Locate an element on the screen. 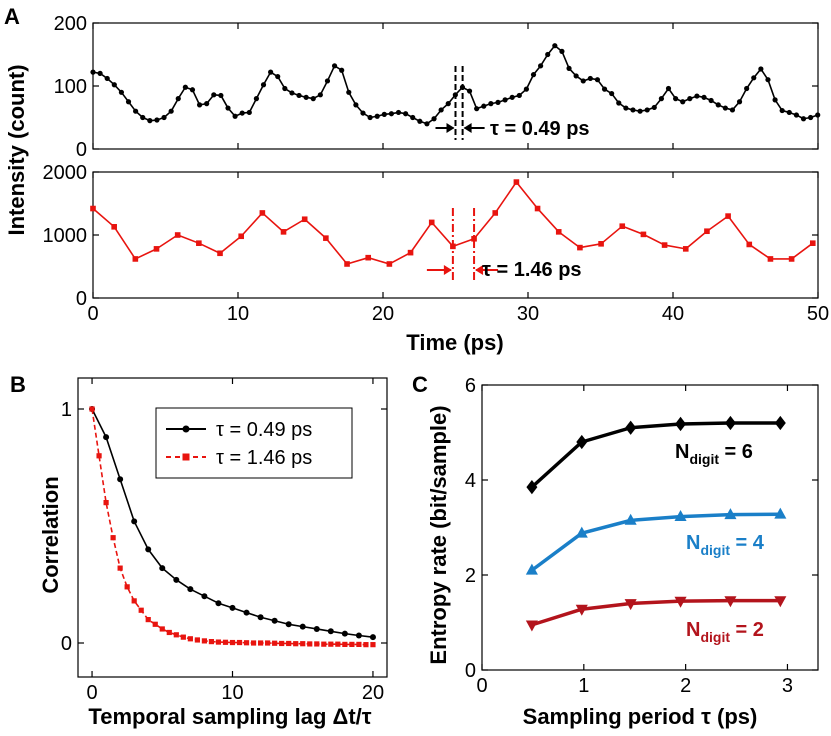 The image size is (831, 736). label-ndigit-2: Ndigit = 2 is located at coordinates (725, 632).